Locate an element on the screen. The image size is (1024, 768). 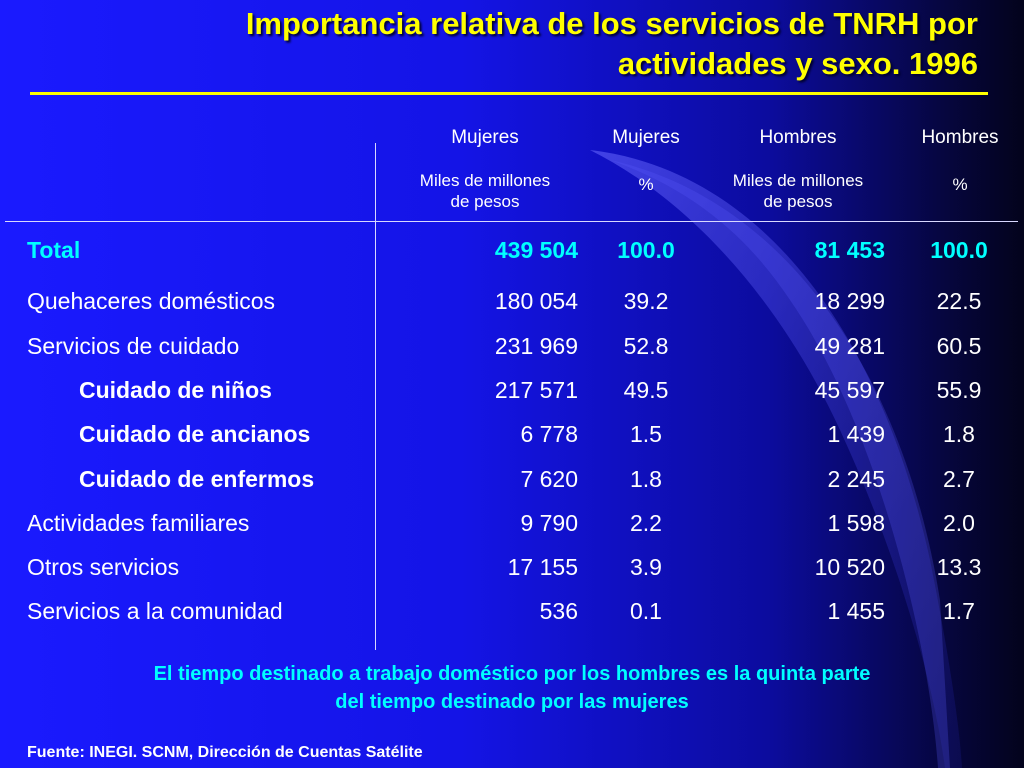
row-label: Total is located at coordinates (54, 250).